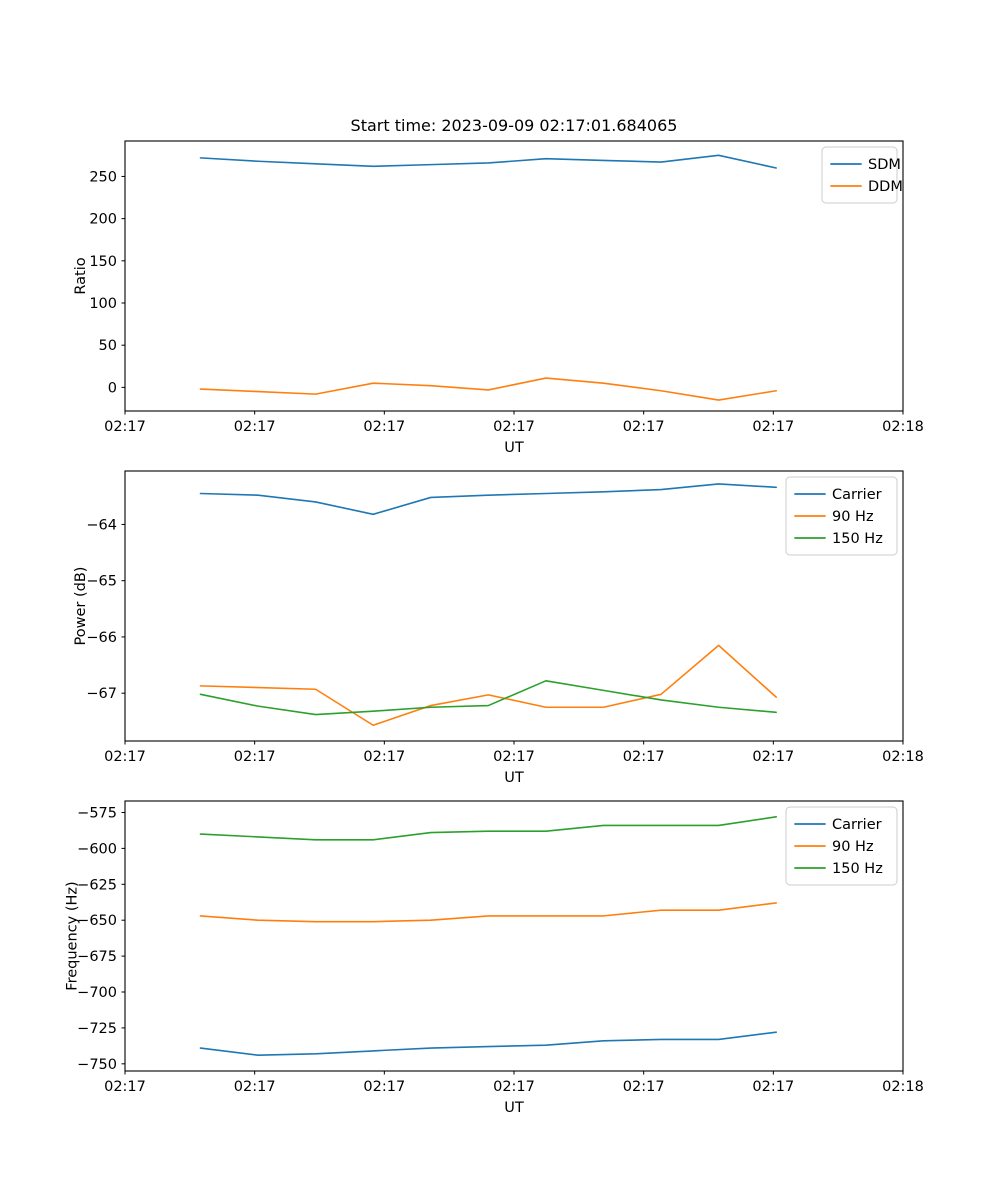 This screenshot has width=1000, height=1200. Describe the element at coordinates (101, 525) in the screenshot. I see `y-tick-label: −64` at that location.